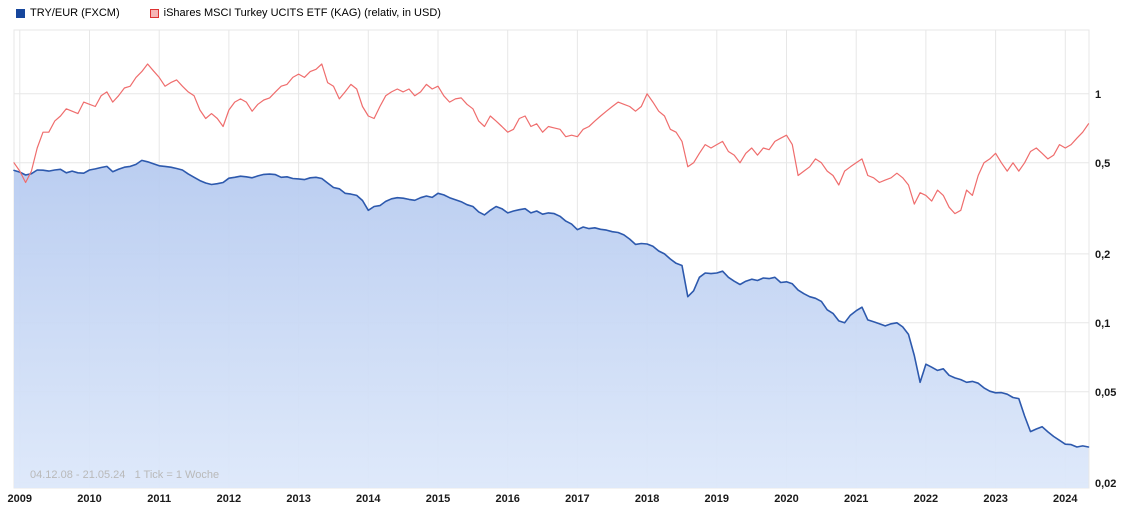  Describe the element at coordinates (995, 499) in the screenshot. I see `x-axis-year-label: 2023` at that location.